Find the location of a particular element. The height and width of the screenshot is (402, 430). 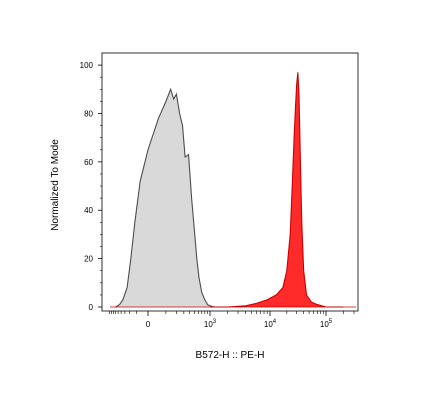

y-tick-label-0: 0 is located at coordinates (91, 307).